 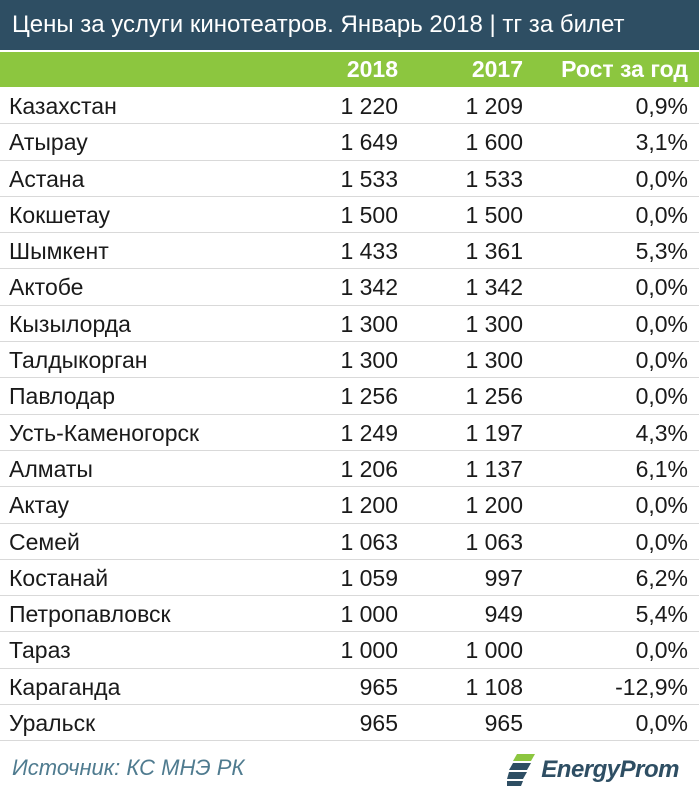 What do you see at coordinates (369, 214) in the screenshot?
I see `value-2018-cell: 1 500` at bounding box center [369, 214].